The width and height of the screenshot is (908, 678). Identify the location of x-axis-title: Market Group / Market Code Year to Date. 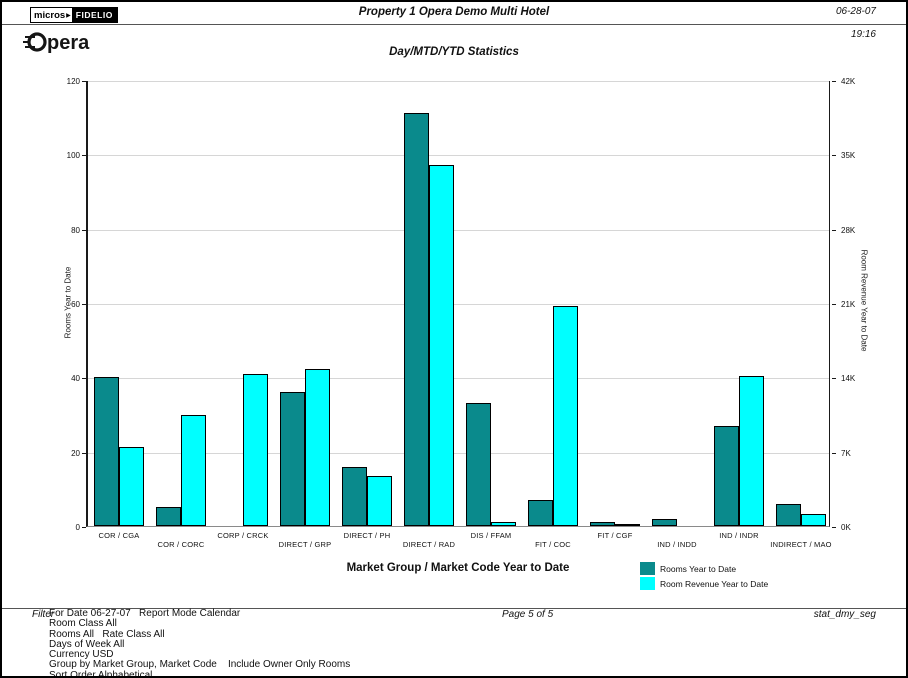
(458, 568).